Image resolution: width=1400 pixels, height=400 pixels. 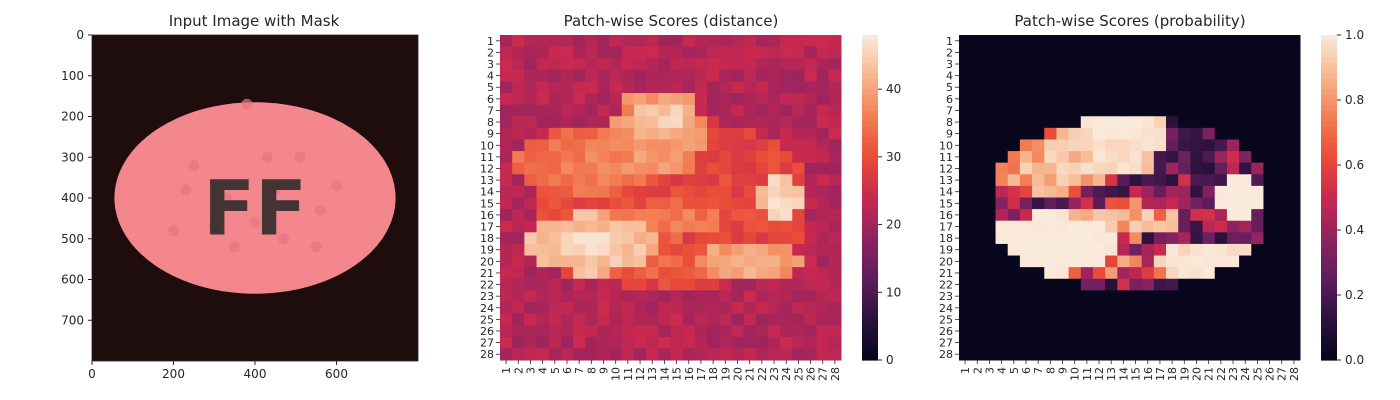 I want to click on x-tick-label: 10, so click(x=1075, y=374).